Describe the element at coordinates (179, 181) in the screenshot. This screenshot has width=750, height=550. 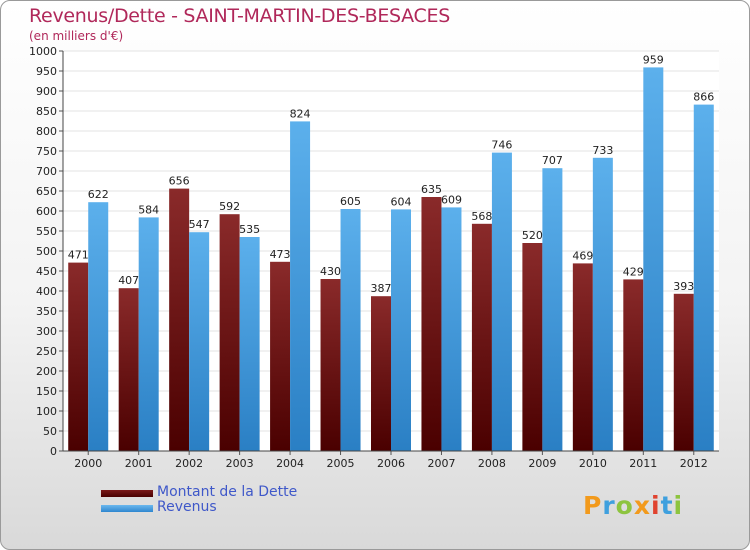
I see `data-label: 656` at that location.